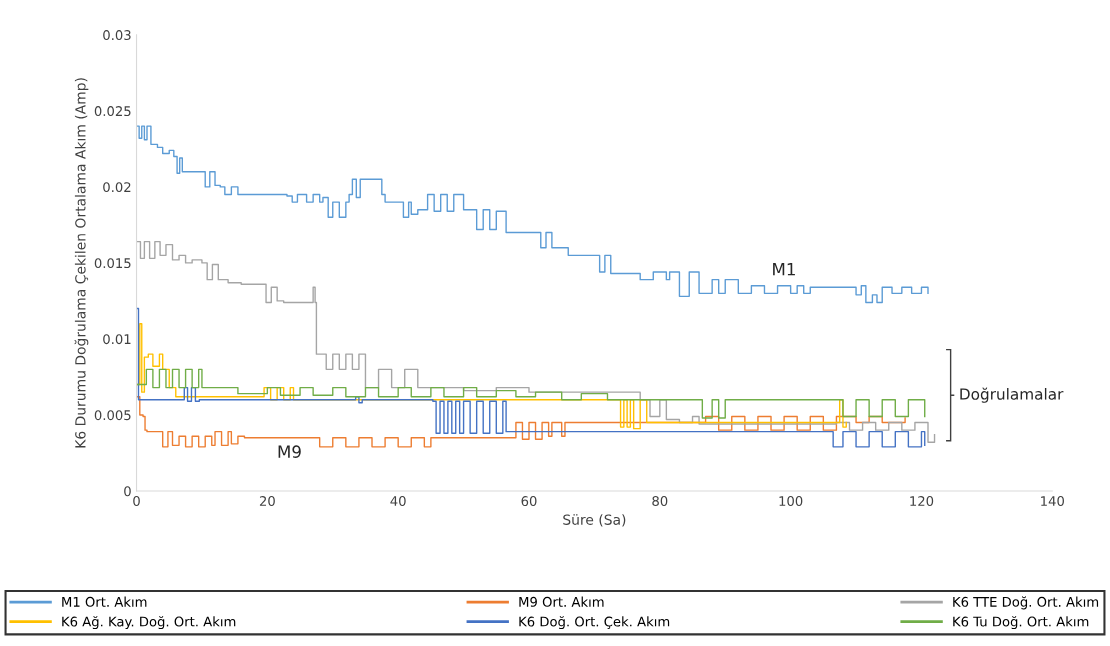 The height and width of the screenshot is (646, 1110). I want to click on annotation: M9, so click(289, 451).